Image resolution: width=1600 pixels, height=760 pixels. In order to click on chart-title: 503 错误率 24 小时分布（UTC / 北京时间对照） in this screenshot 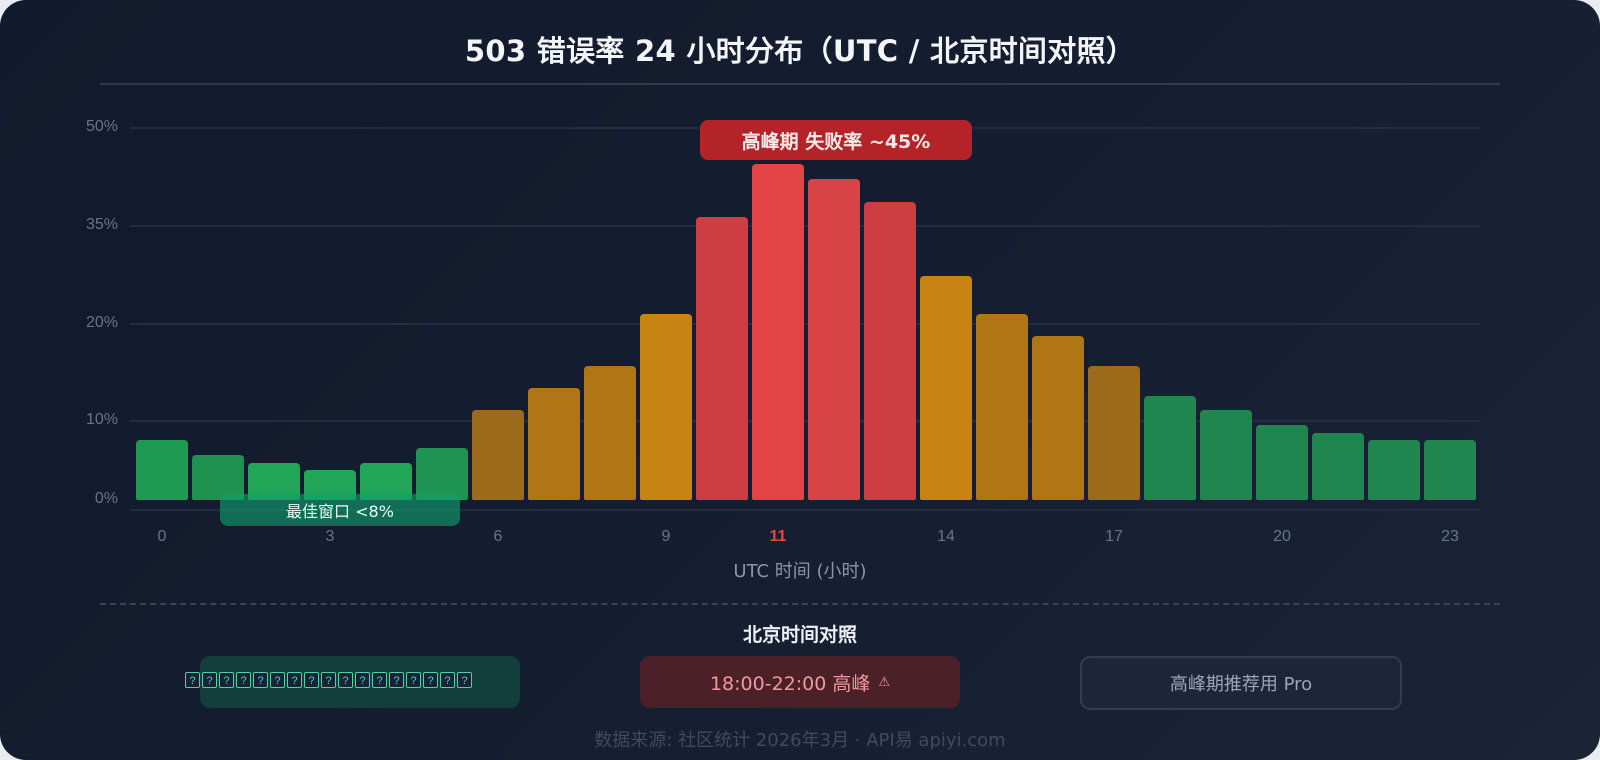, I will do `click(800, 51)`.